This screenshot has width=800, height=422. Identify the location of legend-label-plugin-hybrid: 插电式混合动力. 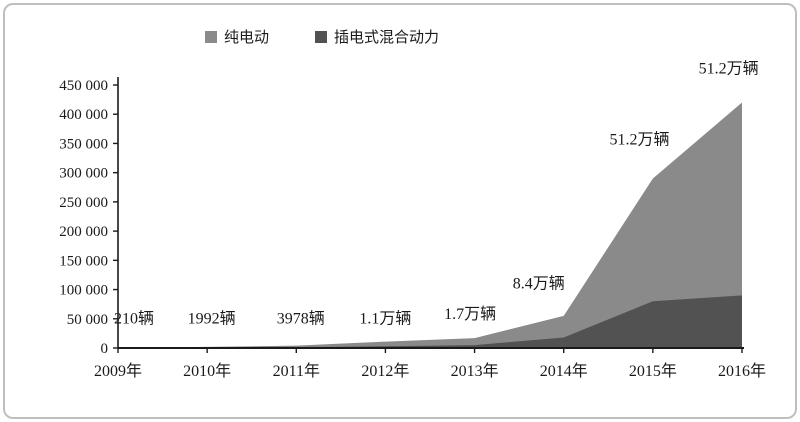
(387, 38).